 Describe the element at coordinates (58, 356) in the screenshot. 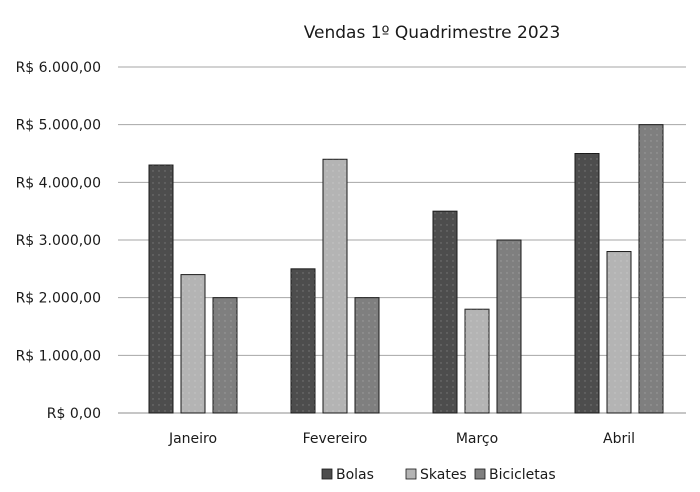

I see `y-tick-label: R$ 1.000,00` at that location.